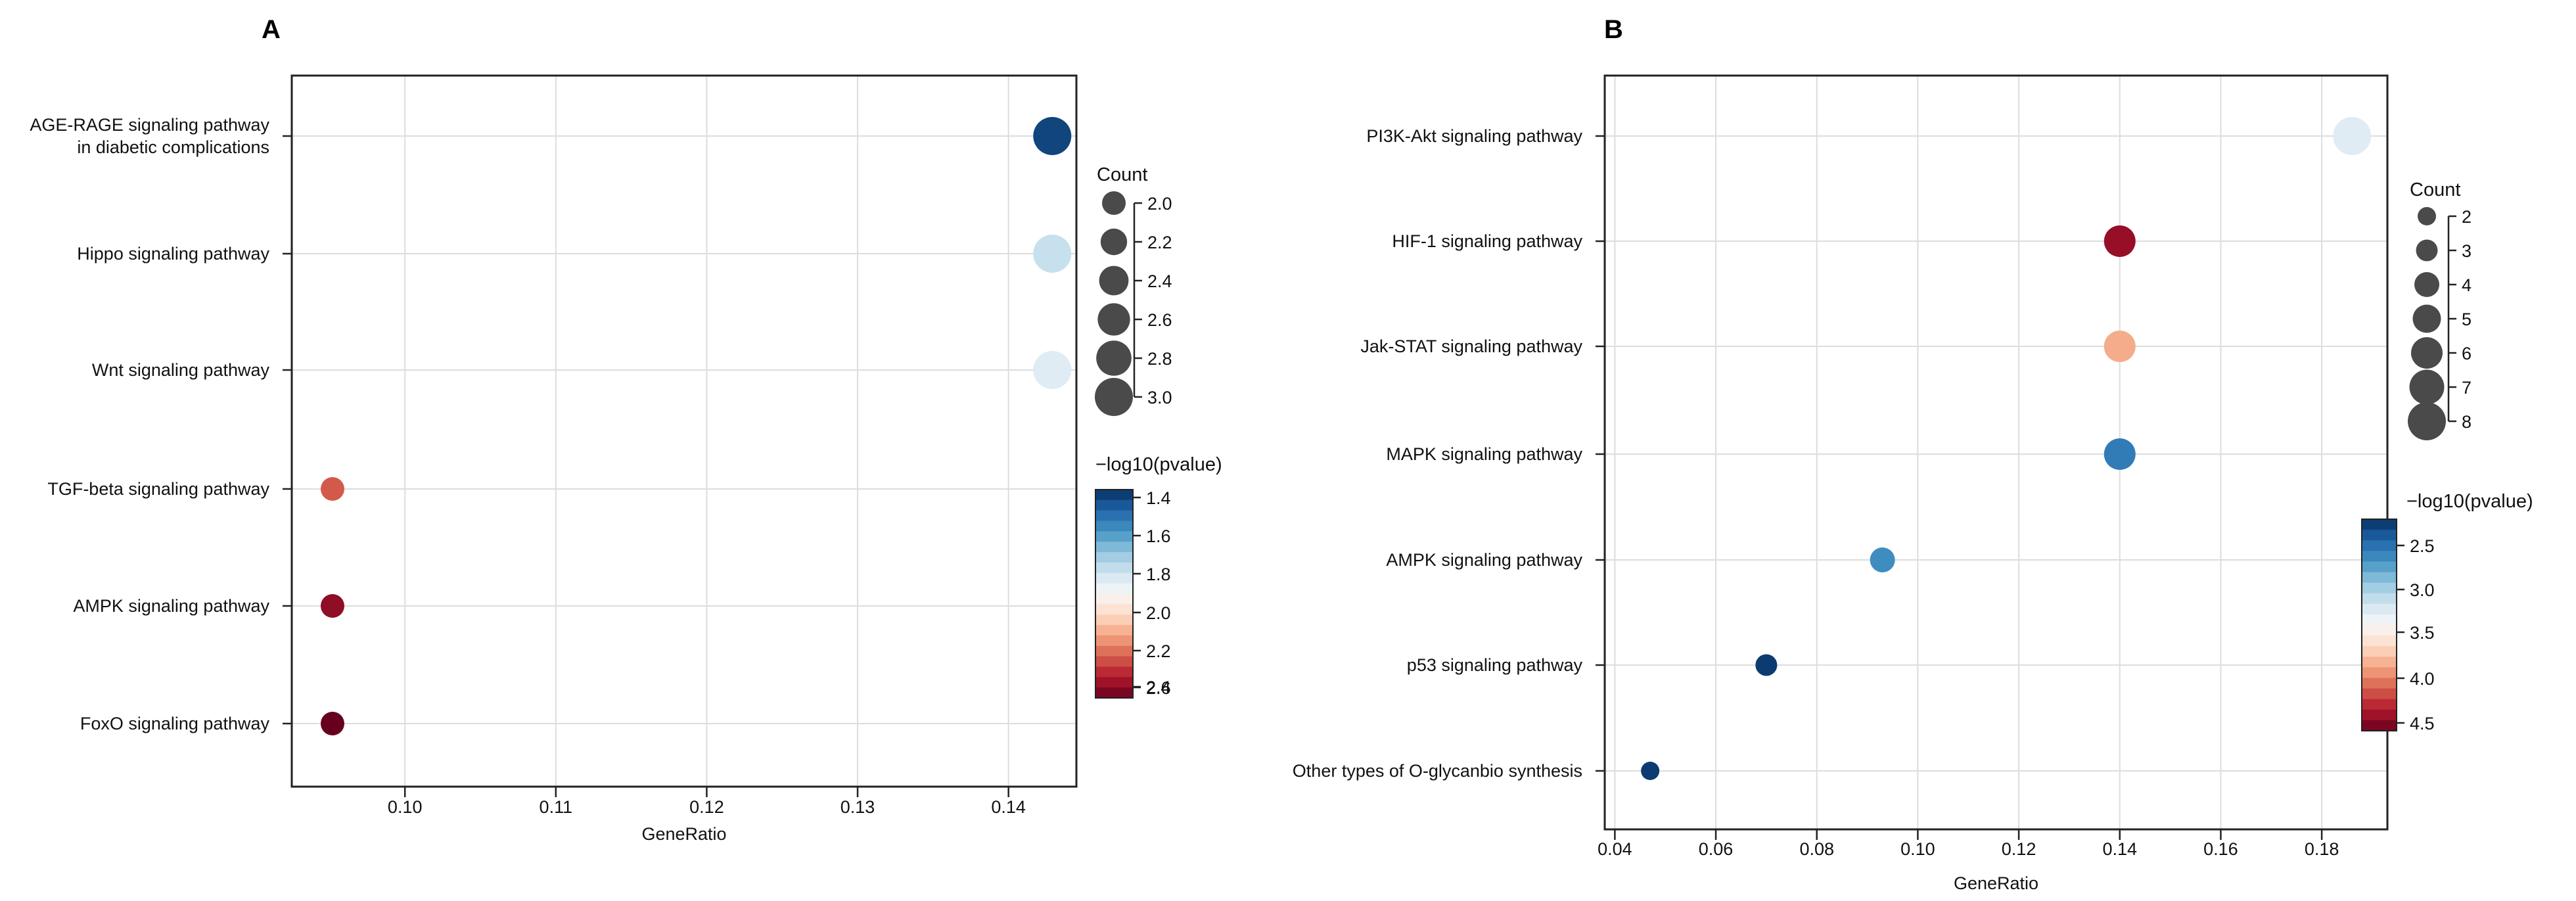 This screenshot has height=901, width=2576. I want to click on colorbar-label: 1.6, so click(1158, 536).